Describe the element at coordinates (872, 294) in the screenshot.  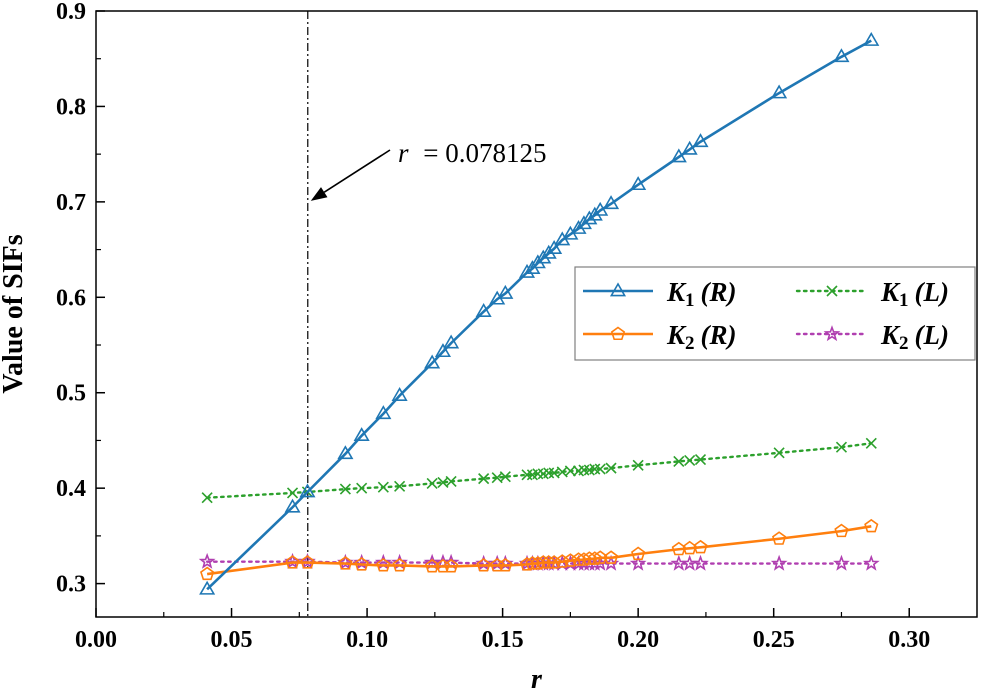
I see `legend-item-k1-l: K1 (L)` at that location.